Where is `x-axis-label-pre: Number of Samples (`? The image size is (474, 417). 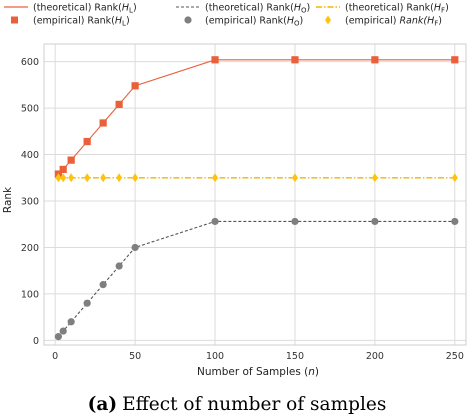 x-axis-label-pre: Number of Samples ( is located at coordinates (252, 372).